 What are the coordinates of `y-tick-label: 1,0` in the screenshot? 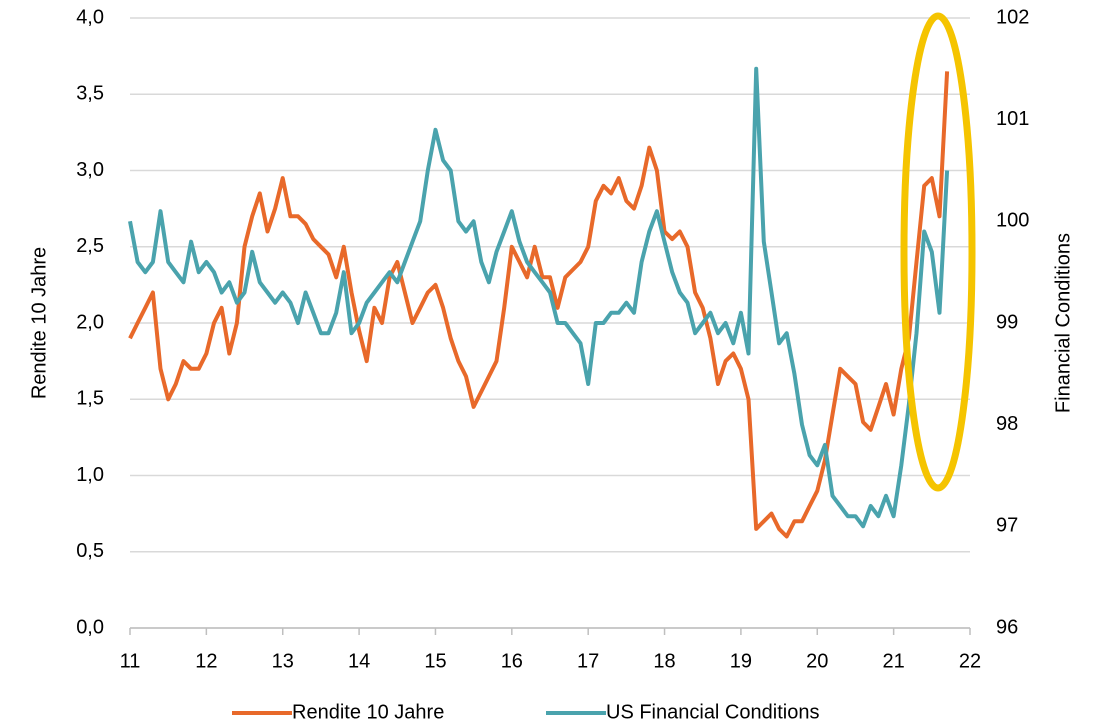 It's located at (90, 475).